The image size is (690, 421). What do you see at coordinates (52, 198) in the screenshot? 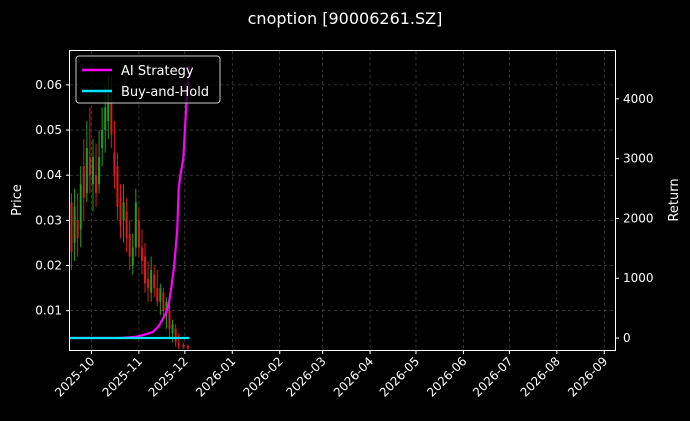
I see `left-axis-ticks: 0.01 0.02 0.03 0.04 0.05 0.06` at bounding box center [52, 198].